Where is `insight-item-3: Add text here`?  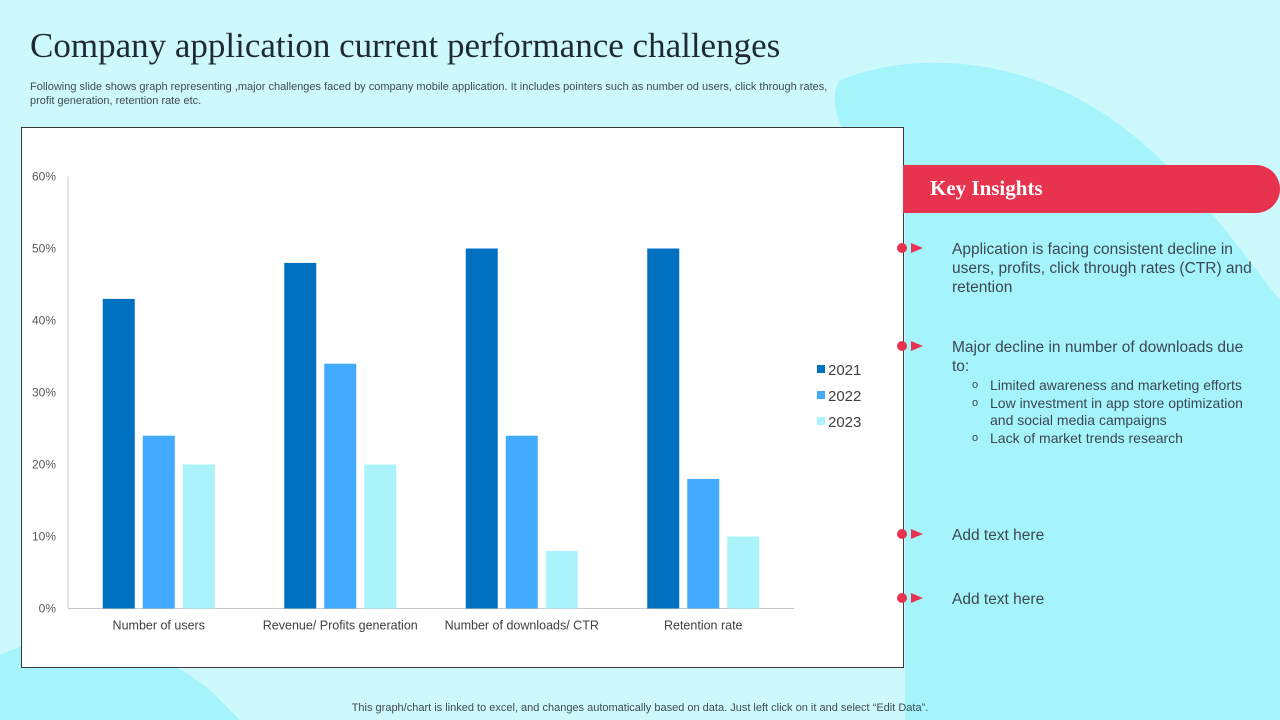
insight-item-3: Add text here is located at coordinates (1076, 535).